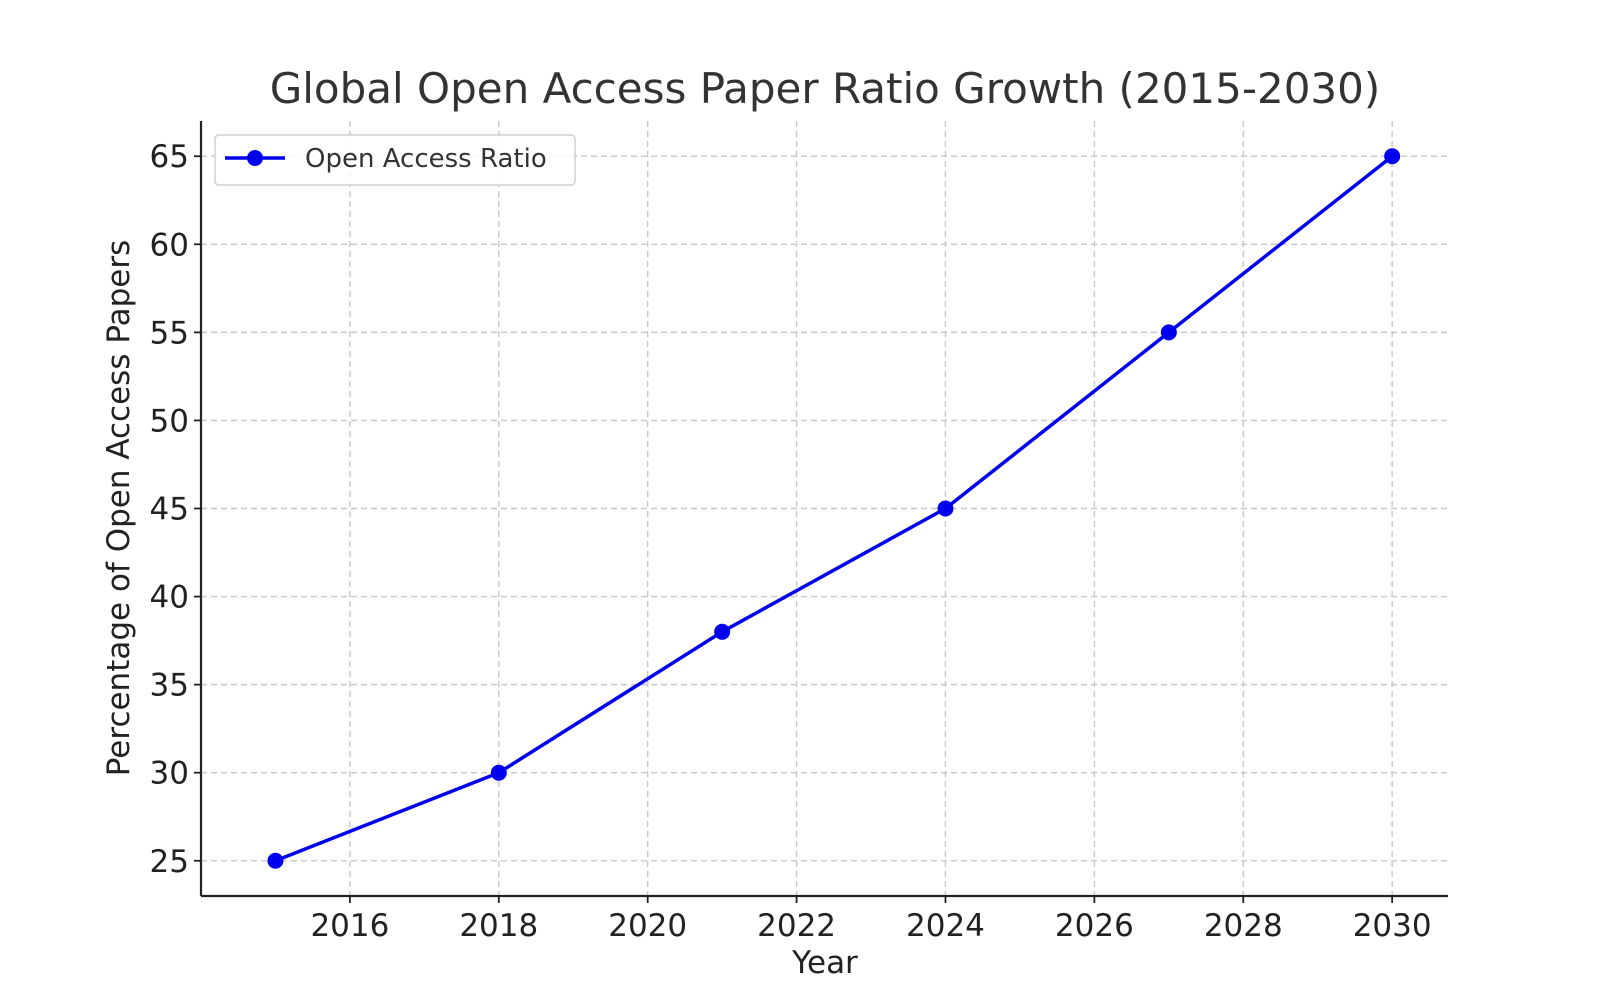  I want to click on x-tick-label: 2028, so click(1243, 926).